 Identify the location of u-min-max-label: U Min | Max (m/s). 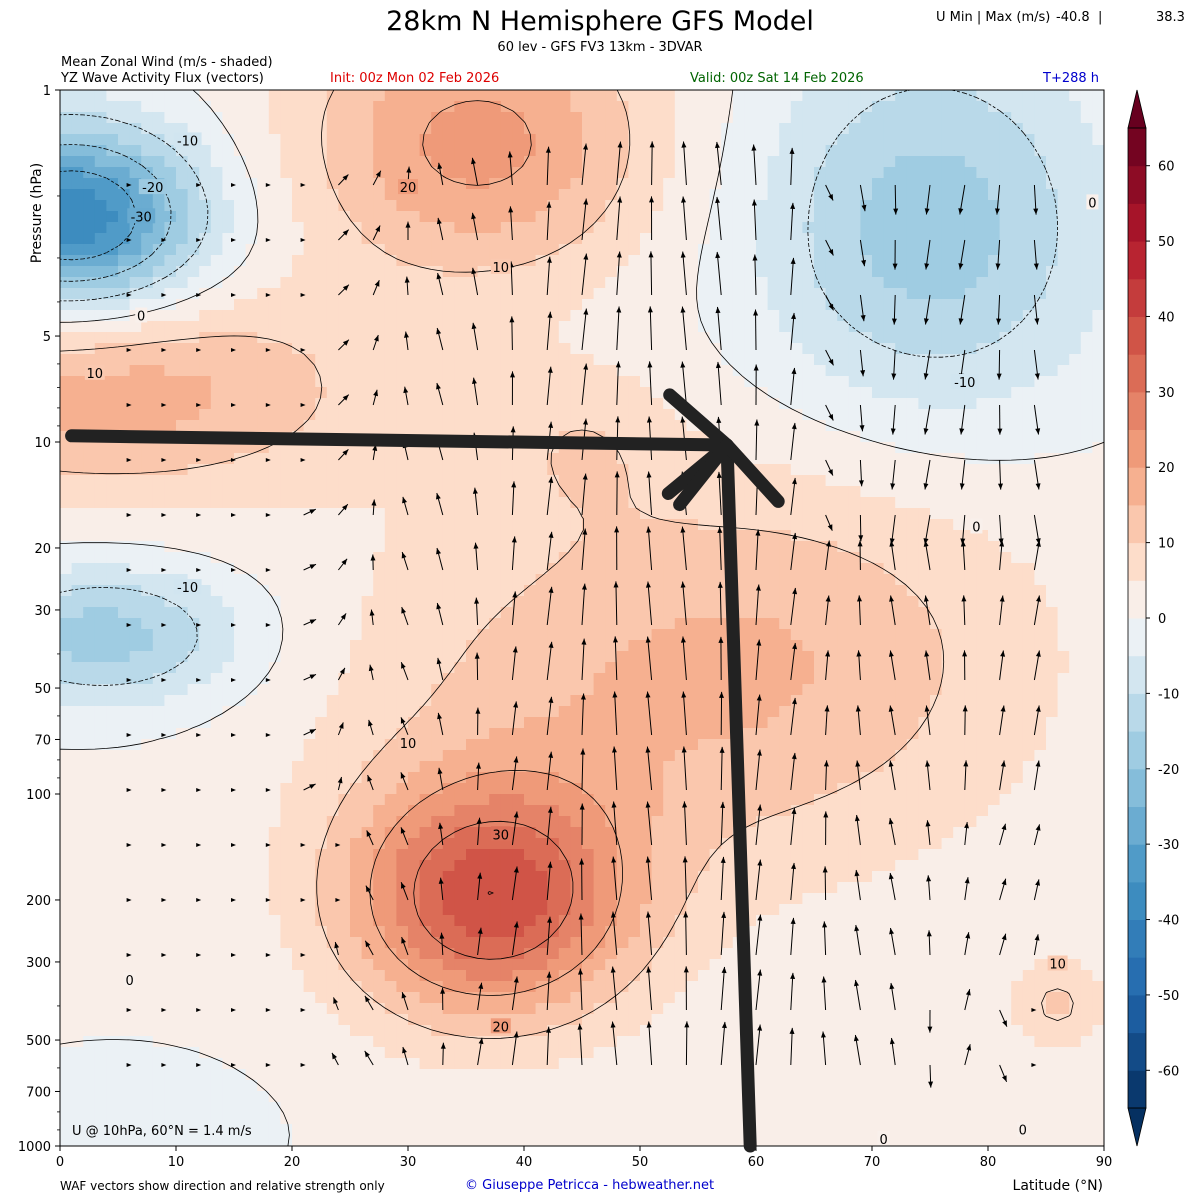
(993, 17).